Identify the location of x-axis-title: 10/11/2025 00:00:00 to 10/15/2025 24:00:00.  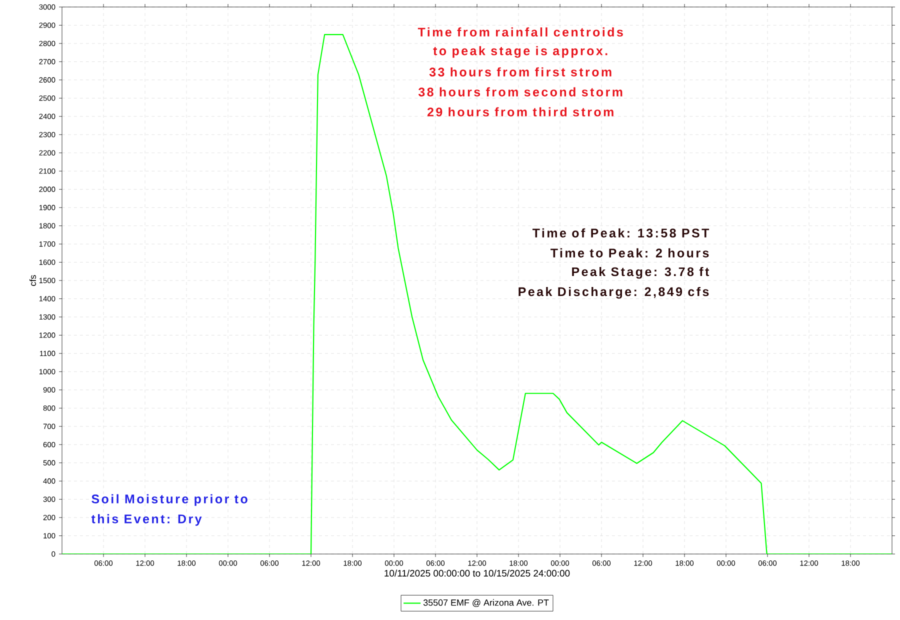
(477, 573).